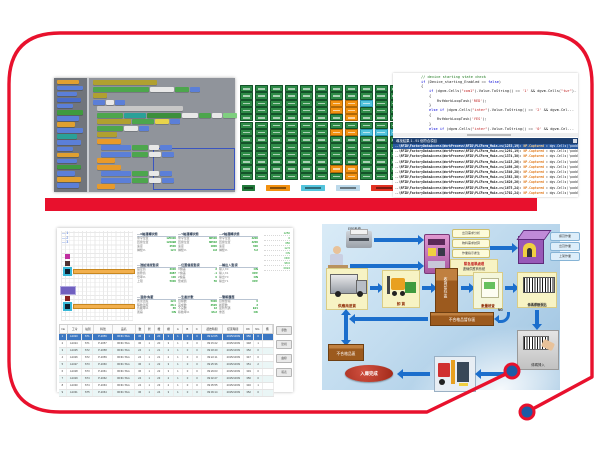  I want to click on blockly-workspace, so click(164, 135).